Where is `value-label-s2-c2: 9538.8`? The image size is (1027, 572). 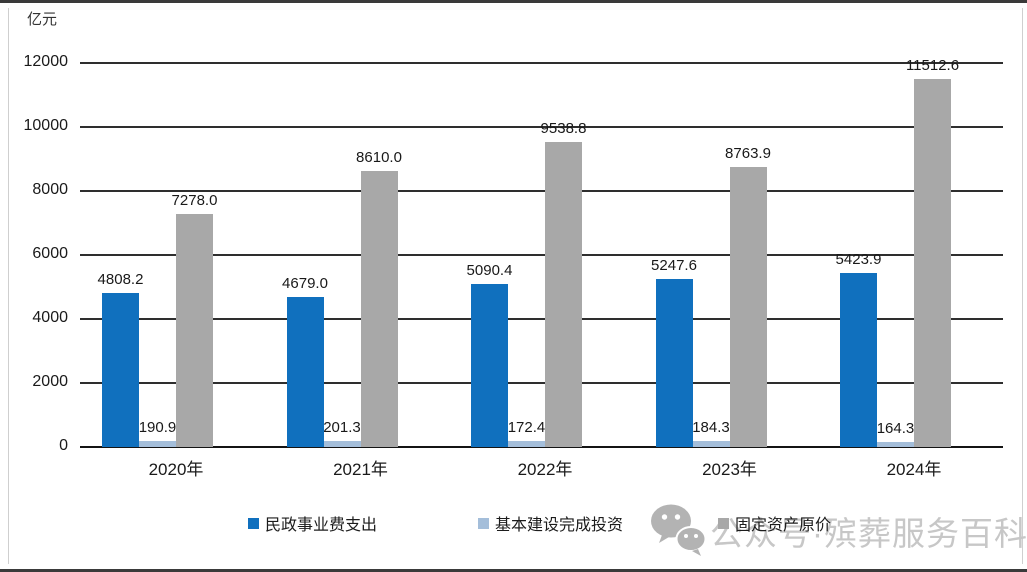
value-label-s2-c2: 9538.8 is located at coordinates (563, 128).